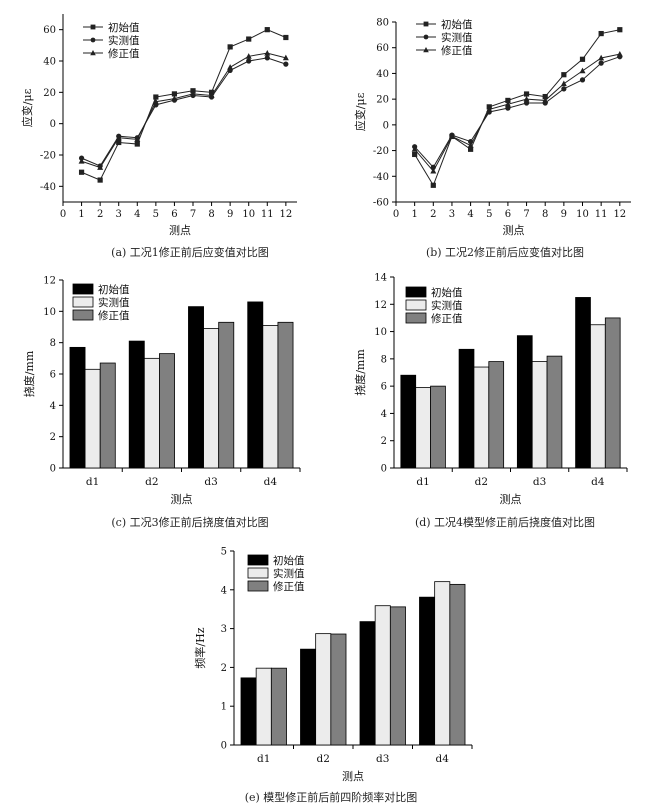  Describe the element at coordinates (382, 74) in the screenshot. I see `chart-b-ytick-label: 40` at that location.